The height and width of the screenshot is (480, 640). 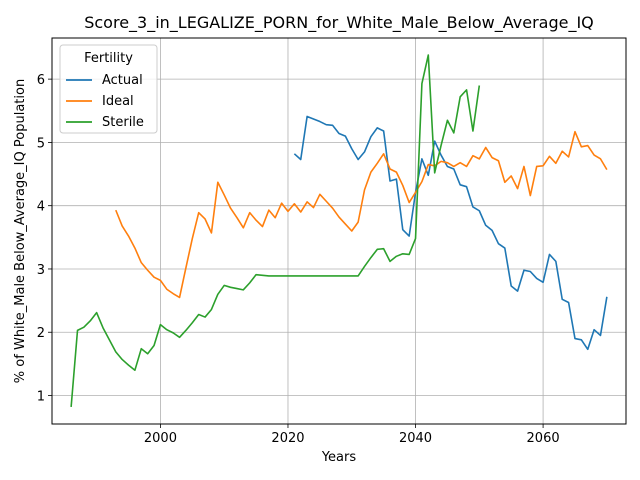 What do you see at coordinates (41, 270) in the screenshot?
I see `y-tick-label: 3` at bounding box center [41, 270].